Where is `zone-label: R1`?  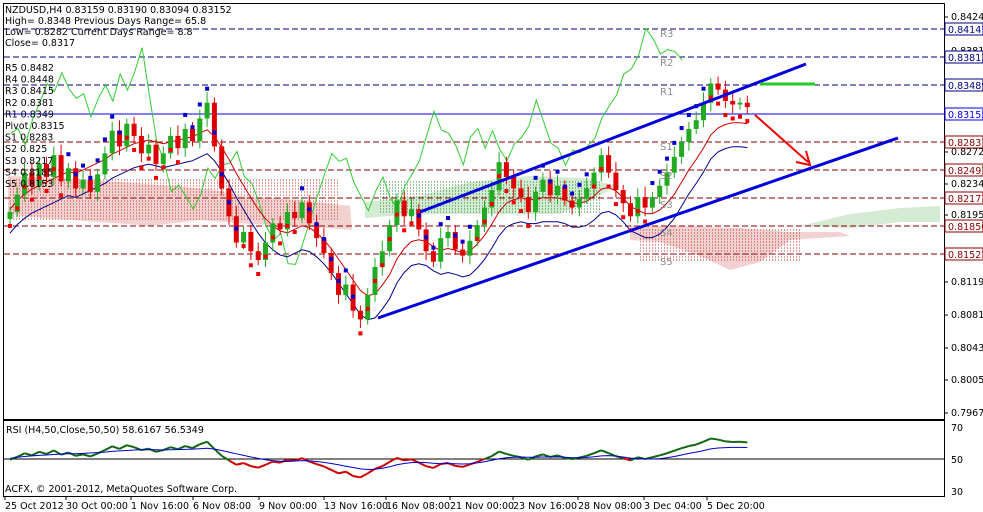
zone-label: R1 is located at coordinates (666, 92).